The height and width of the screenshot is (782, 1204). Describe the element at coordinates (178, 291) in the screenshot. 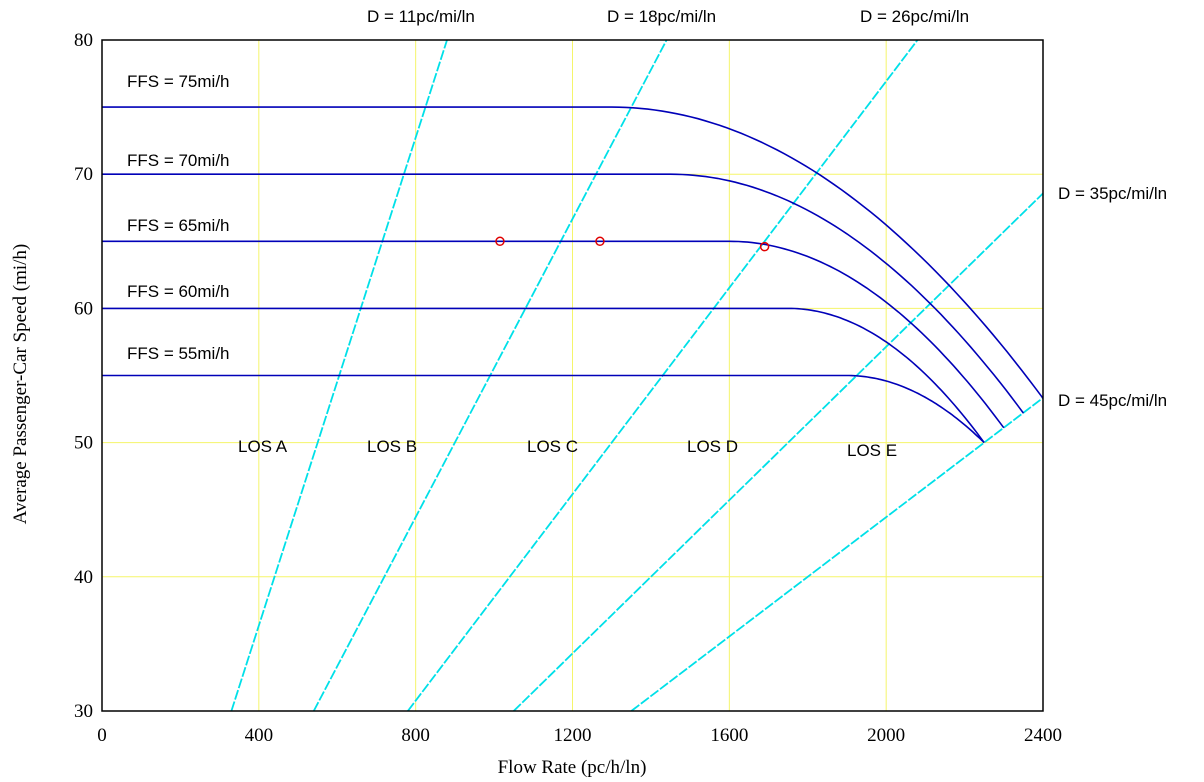

I see `curve-label-ffs60: FFS = 60mi/h` at that location.